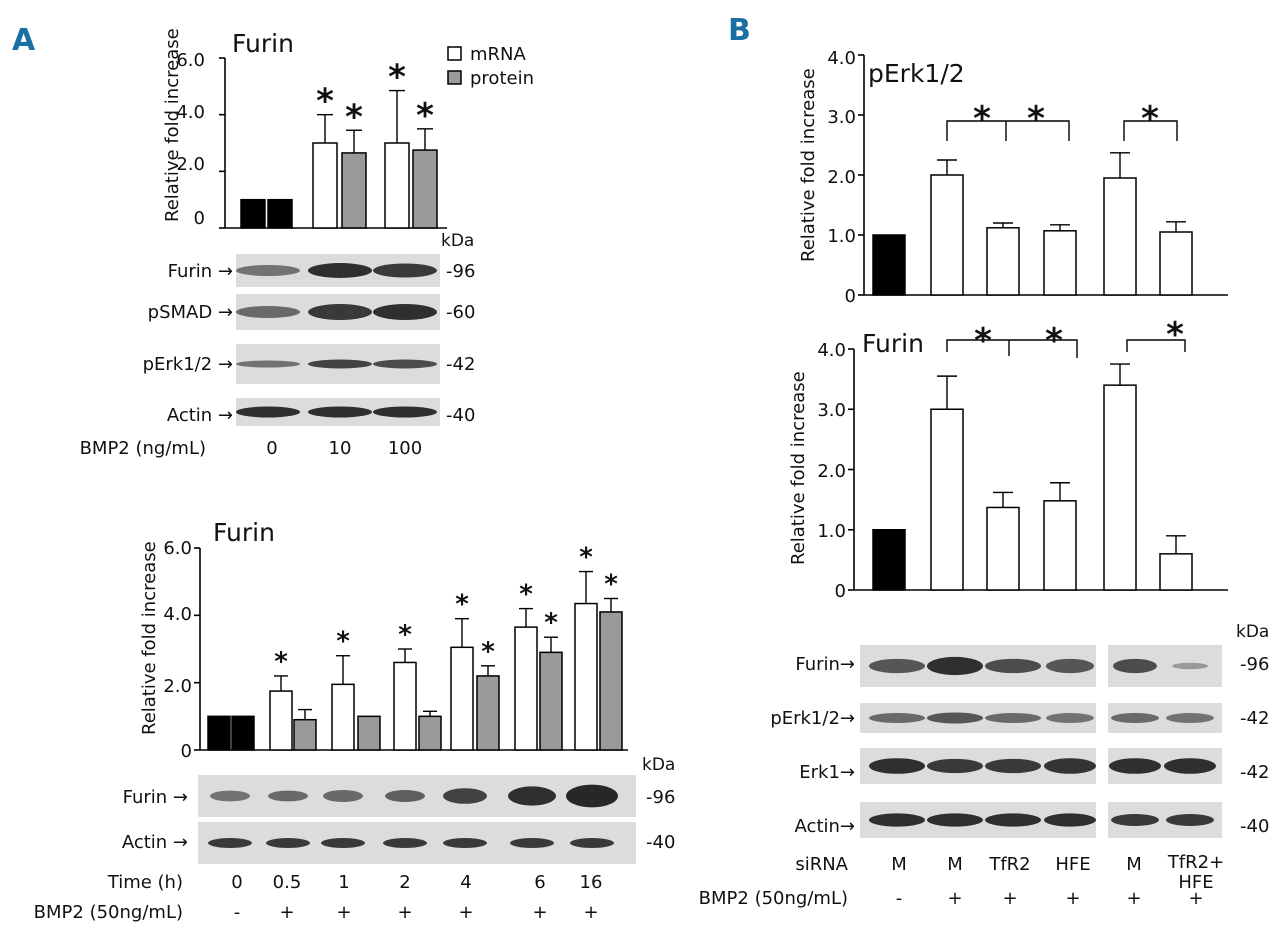 The image size is (1280, 937). Describe the element at coordinates (457, 241) in the screenshot. I see `kda-label-a-top: kDa` at that location.